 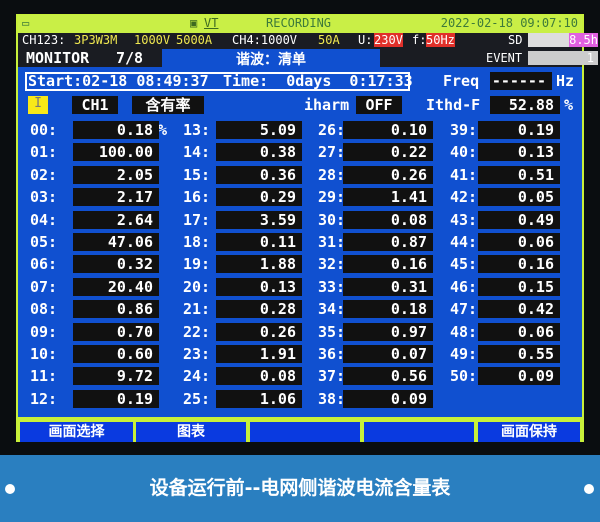 I want to click on harmonic-value: 0.05, so click(x=519, y=197).